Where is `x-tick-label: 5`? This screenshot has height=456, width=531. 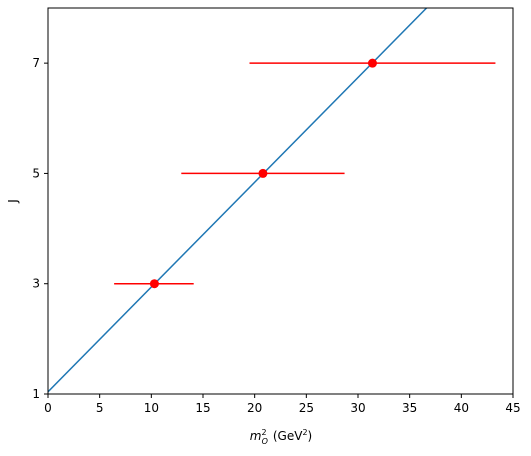 x-tick-label: 5 is located at coordinates (100, 408).